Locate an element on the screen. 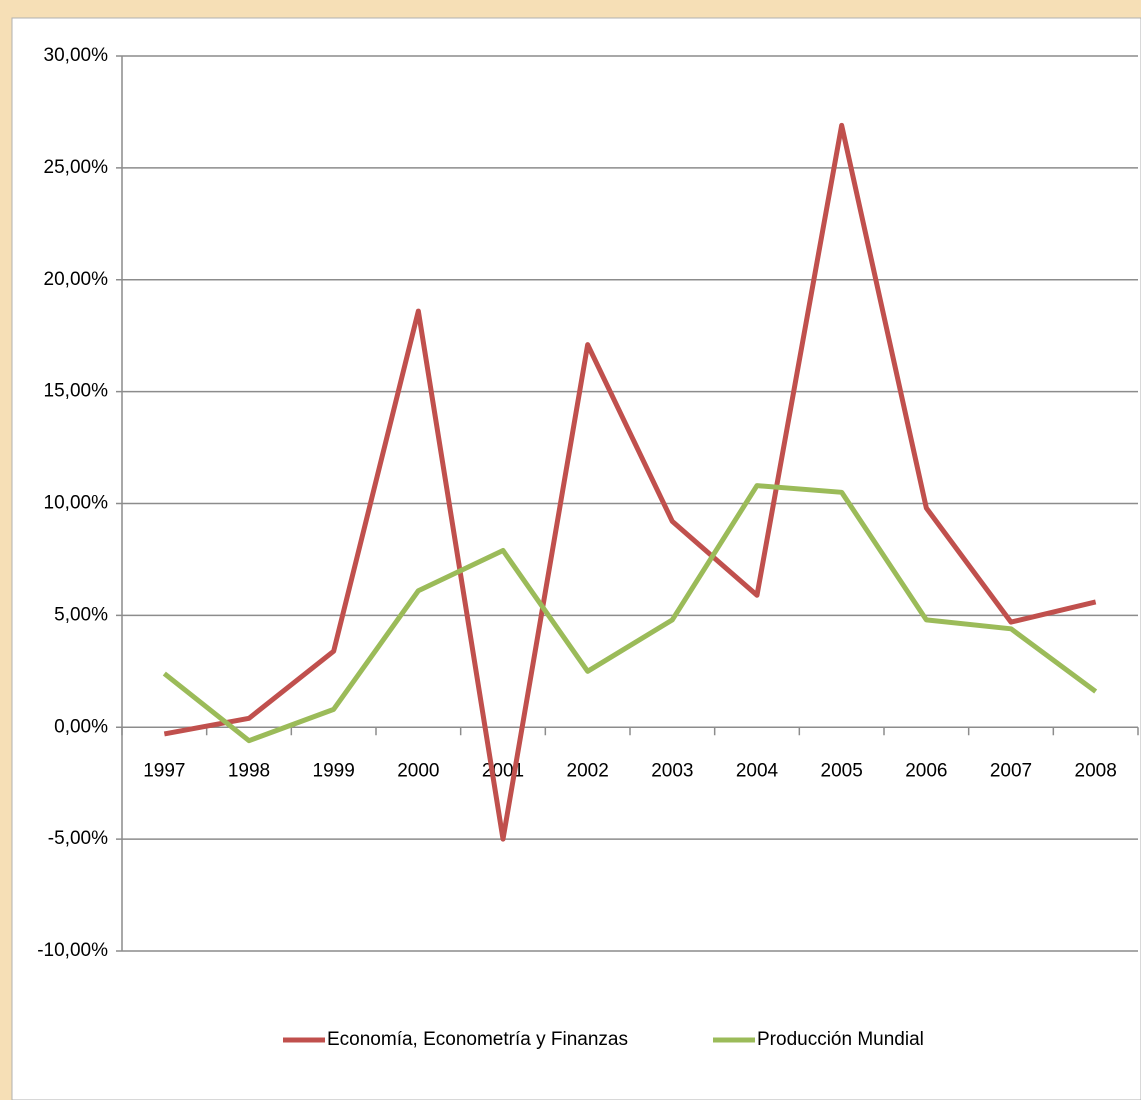  x-tick-label: 2004 is located at coordinates (757, 770).